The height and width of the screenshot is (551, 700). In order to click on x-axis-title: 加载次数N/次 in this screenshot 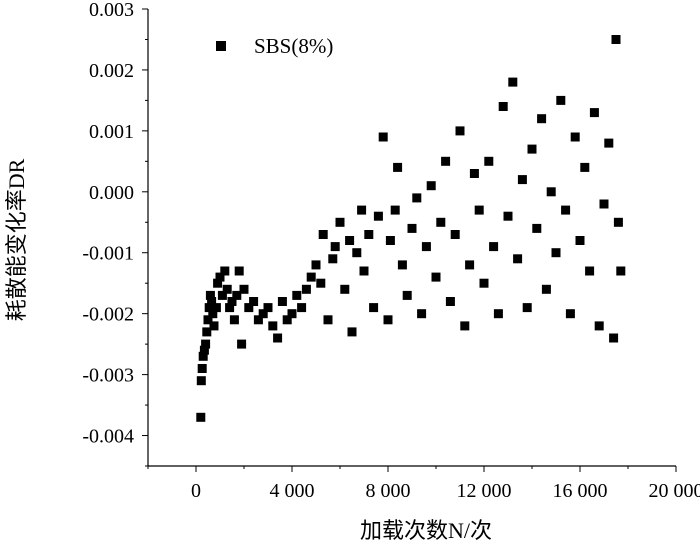, I will do `click(426, 530)`.